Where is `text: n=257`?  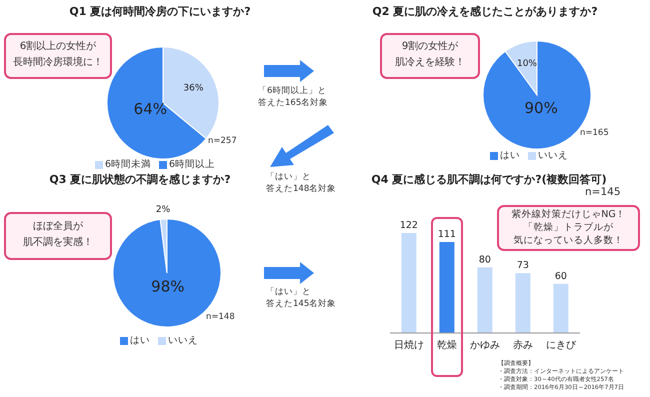 text: n=257 is located at coordinates (223, 141).